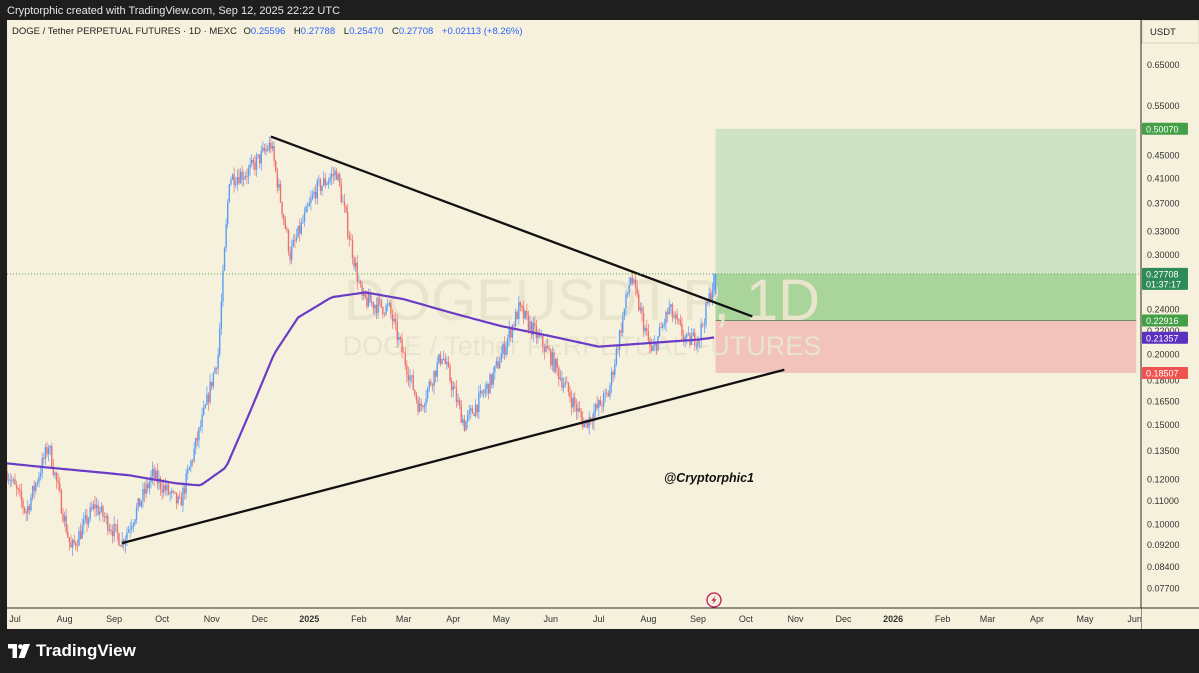 The height and width of the screenshot is (673, 1199). I want to click on currency-box: USDT, so click(1170, 31).